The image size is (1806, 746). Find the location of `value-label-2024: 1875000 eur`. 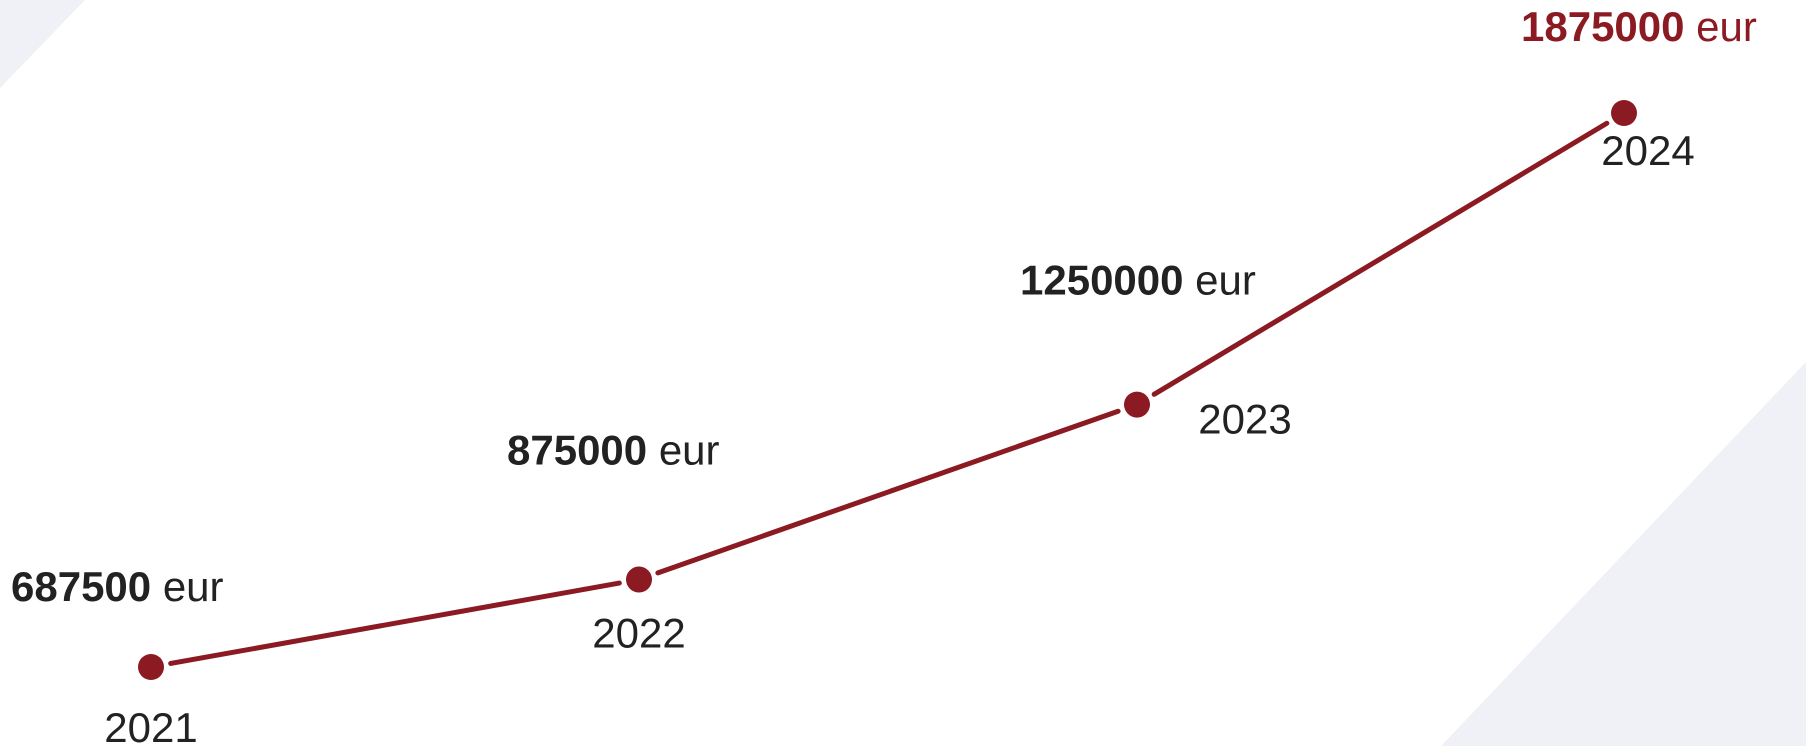

value-label-2024: 1875000 eur is located at coordinates (1639, 26).